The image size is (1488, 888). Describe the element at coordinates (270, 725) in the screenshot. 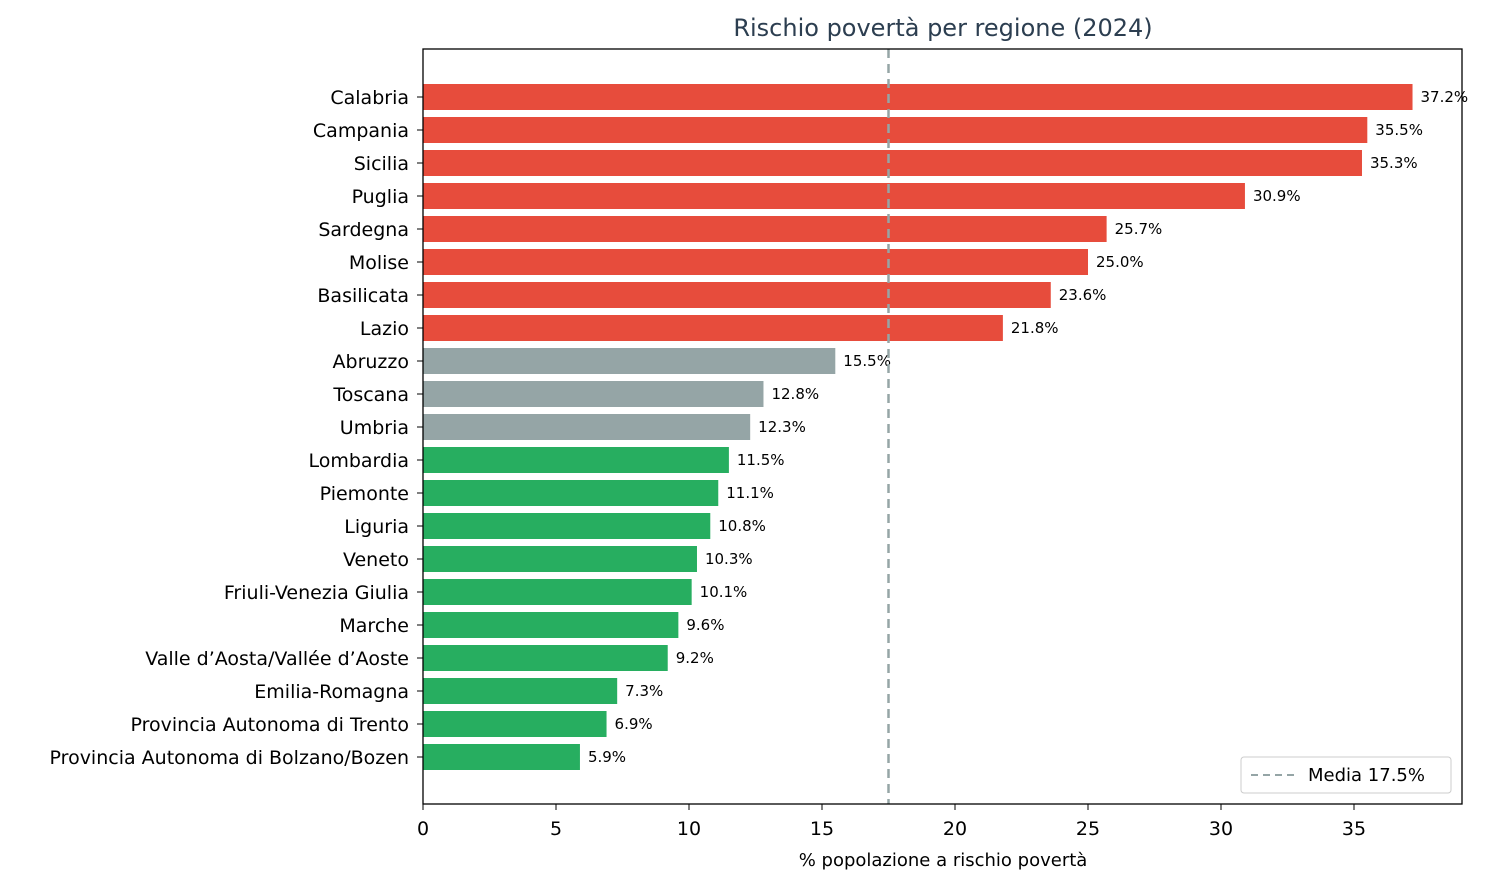

I see `y-tick-label: Provincia Autonoma di Trento` at that location.